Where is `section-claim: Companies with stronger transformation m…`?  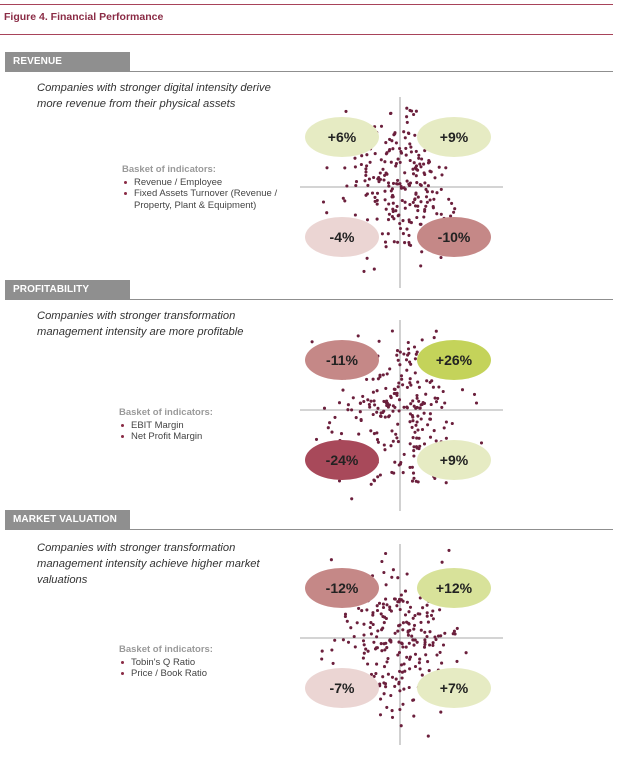 section-claim: Companies with stronger transformation m… is located at coordinates (140, 324).